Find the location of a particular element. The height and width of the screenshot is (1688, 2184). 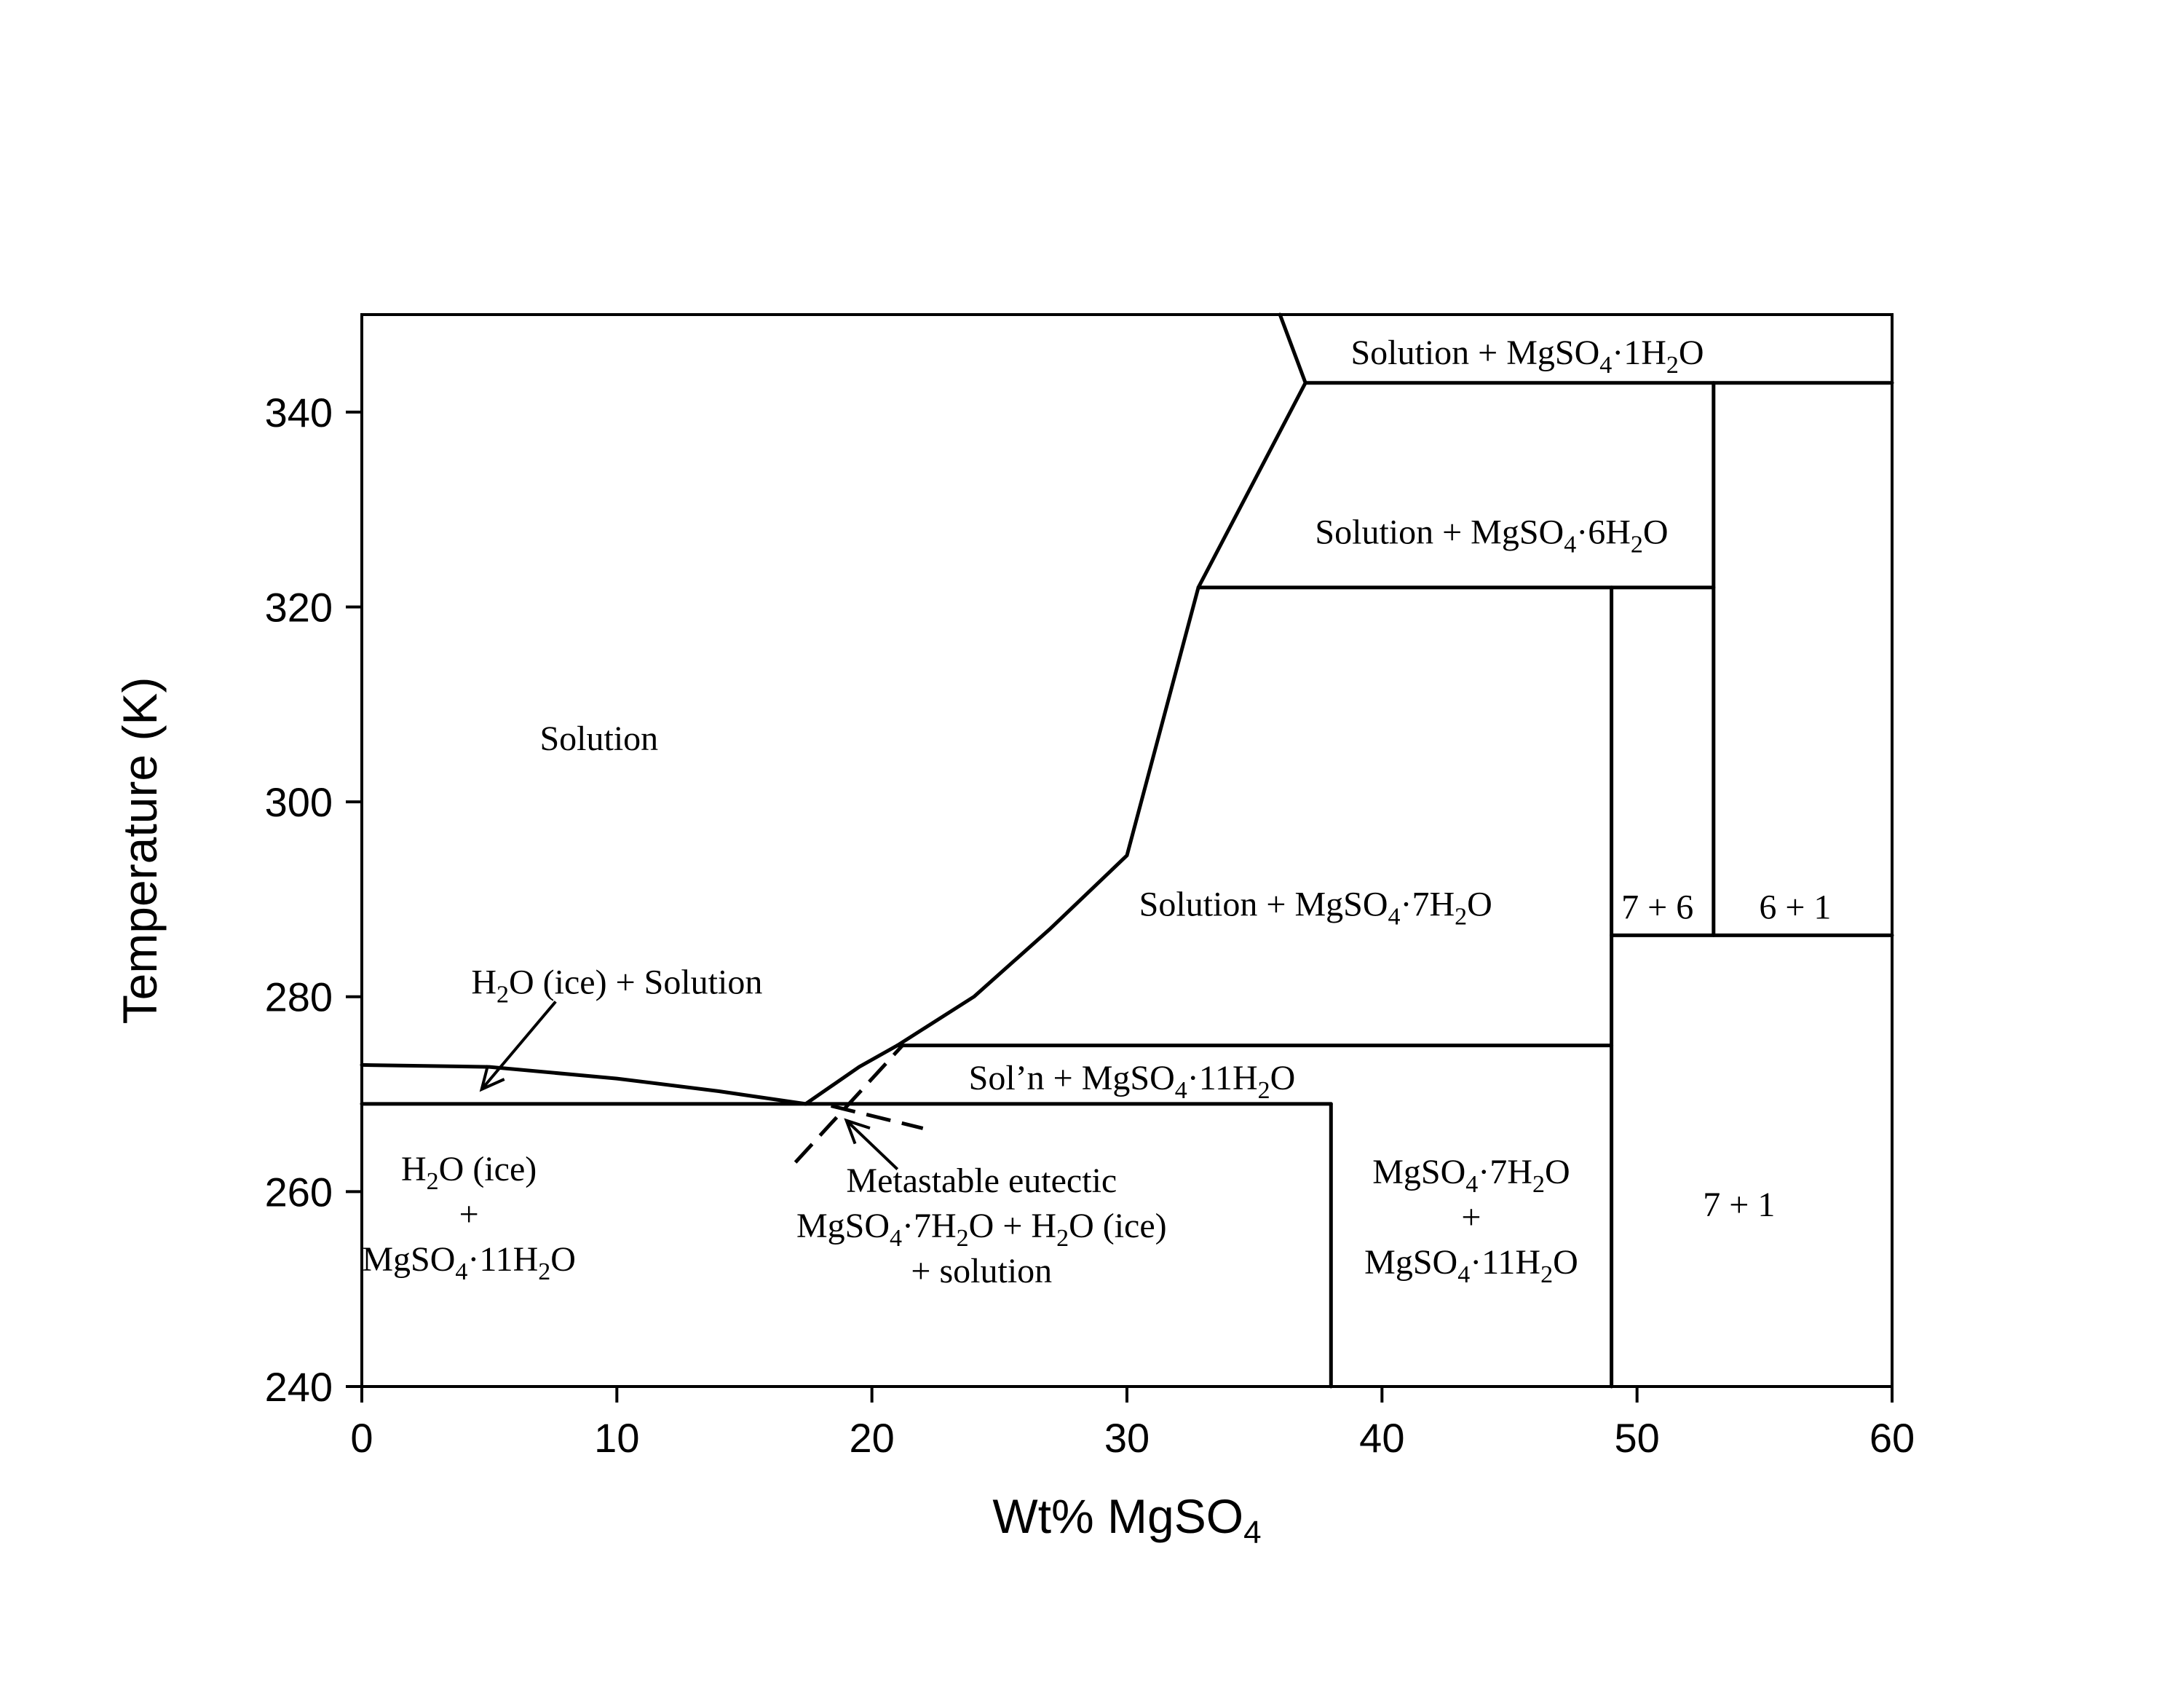

annotation-arrows is located at coordinates (689, 1086).